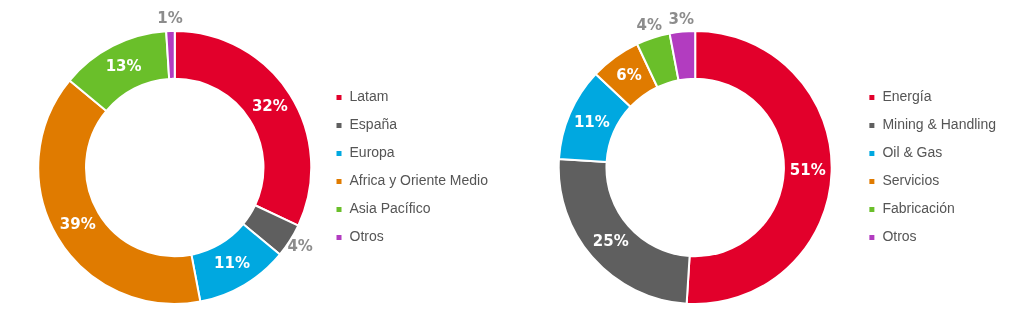 The image size is (1025, 325). I want to click on legend-label: Fabricación, so click(918, 208).